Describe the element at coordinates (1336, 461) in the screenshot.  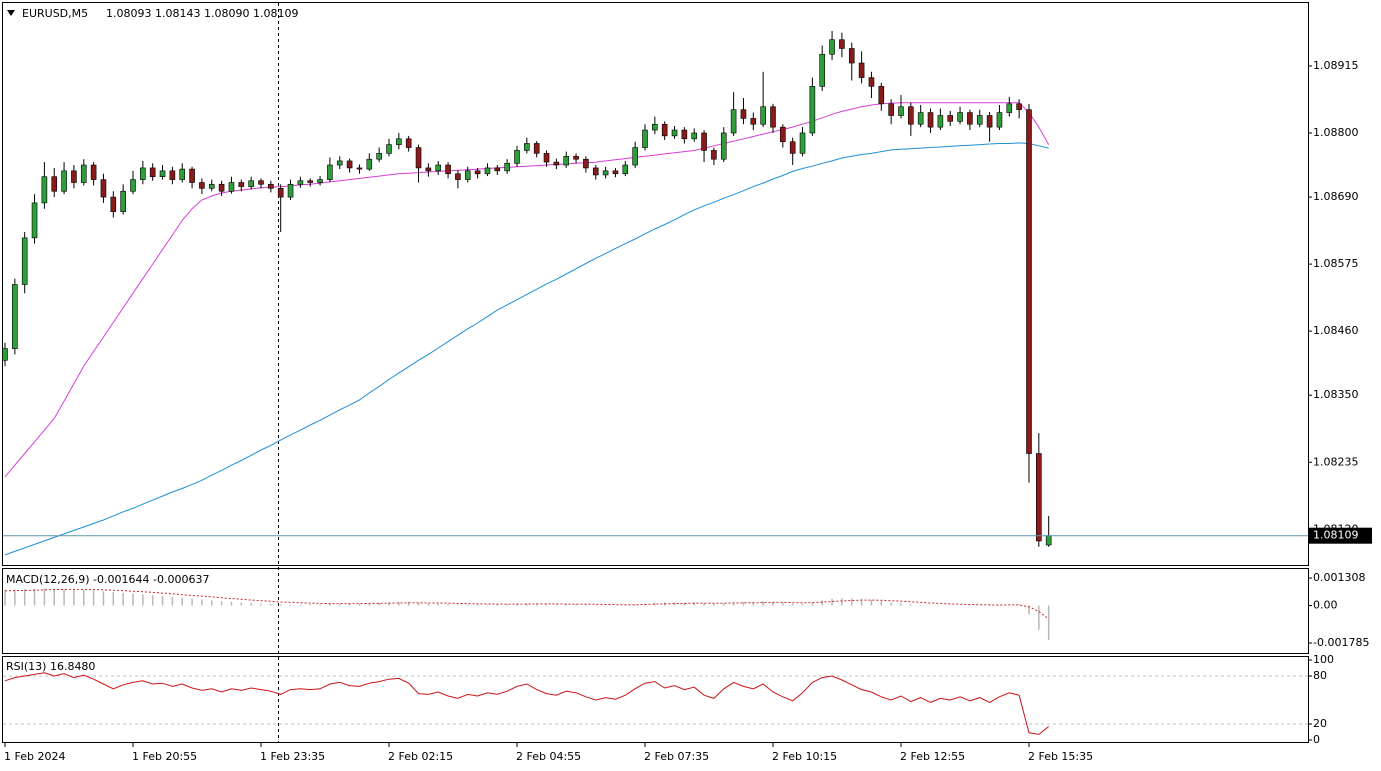
I see `y-tick-label: 1.08235` at that location.